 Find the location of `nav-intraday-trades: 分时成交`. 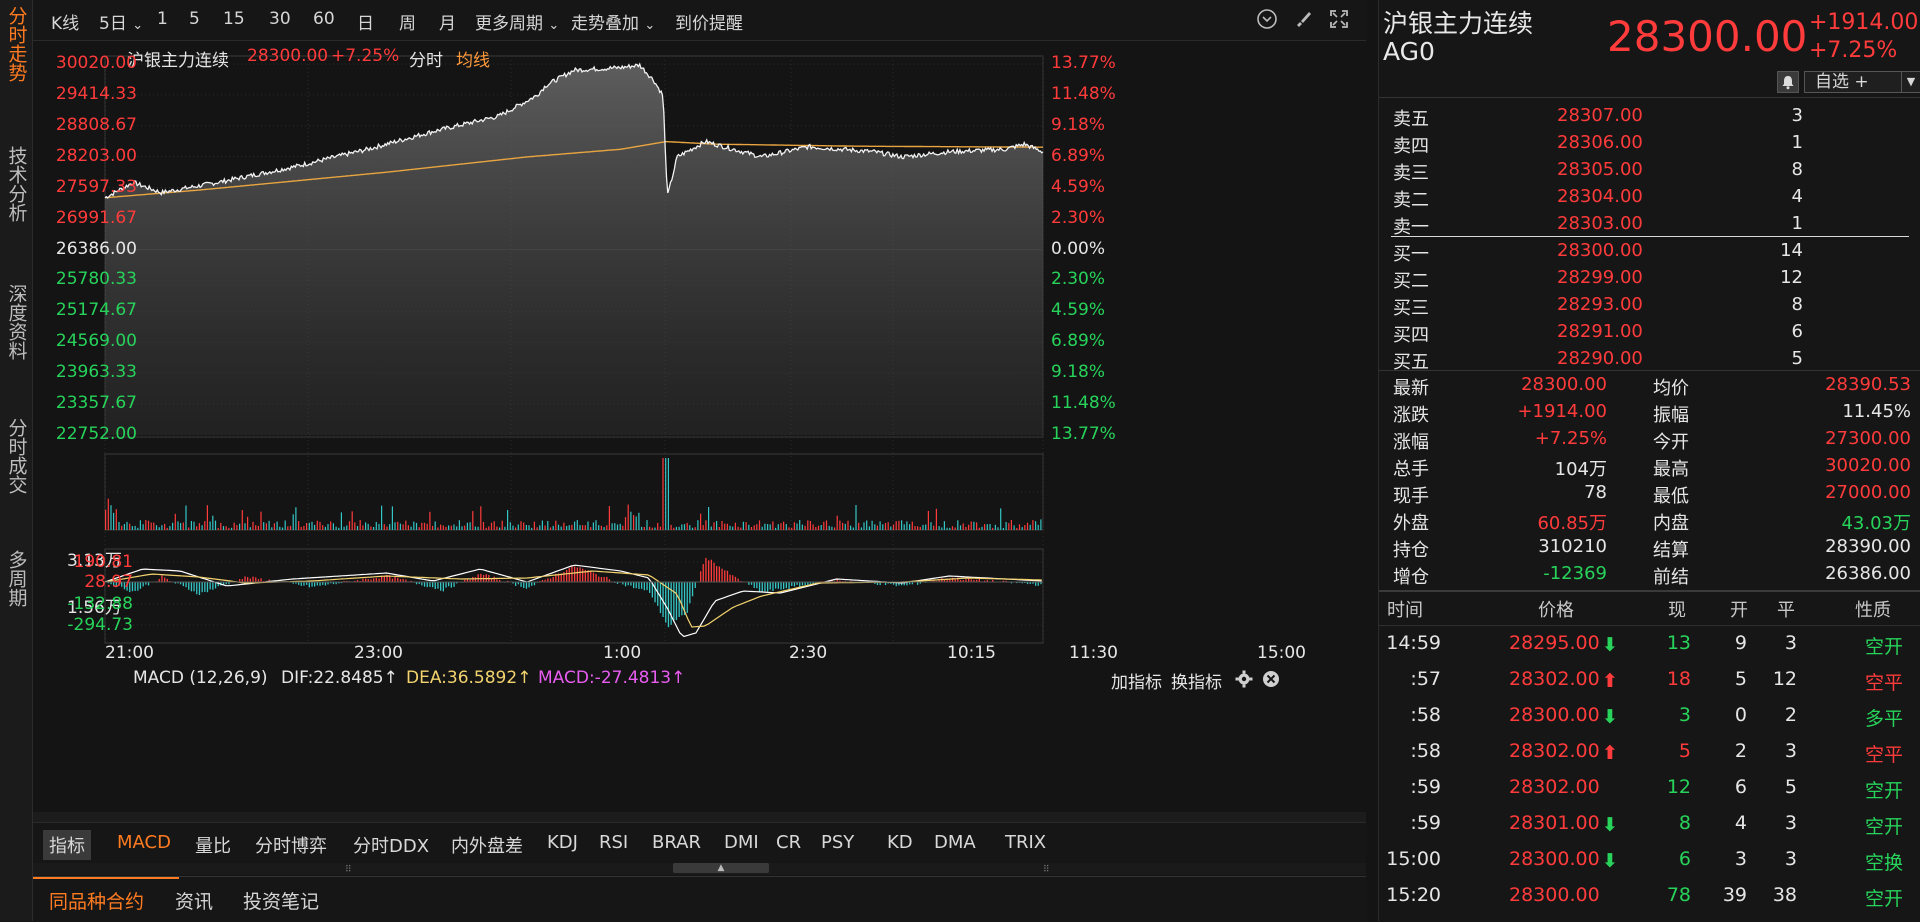

nav-intraday-trades: 分时成交 is located at coordinates (16, 460).